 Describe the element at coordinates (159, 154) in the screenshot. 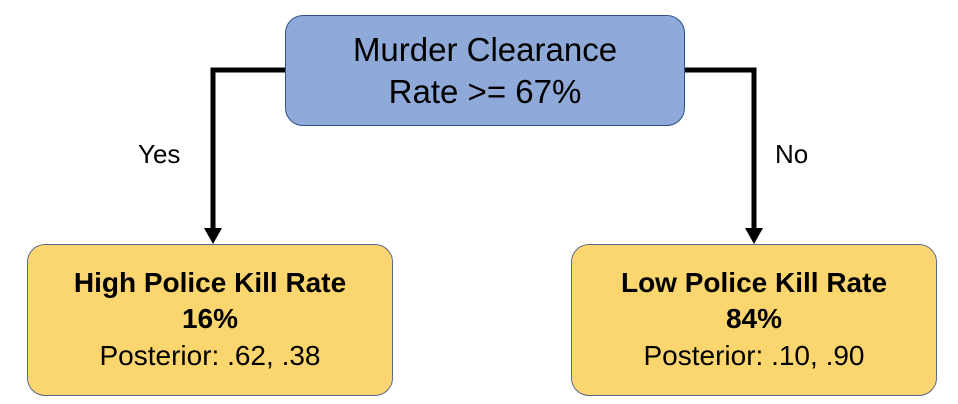

I see `yes-branch-label: Yes` at that location.